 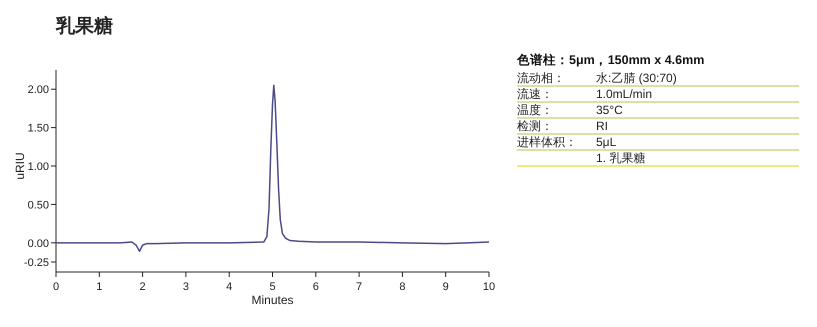 What do you see at coordinates (606, 142) in the screenshot?
I see `text: 5μL` at bounding box center [606, 142].